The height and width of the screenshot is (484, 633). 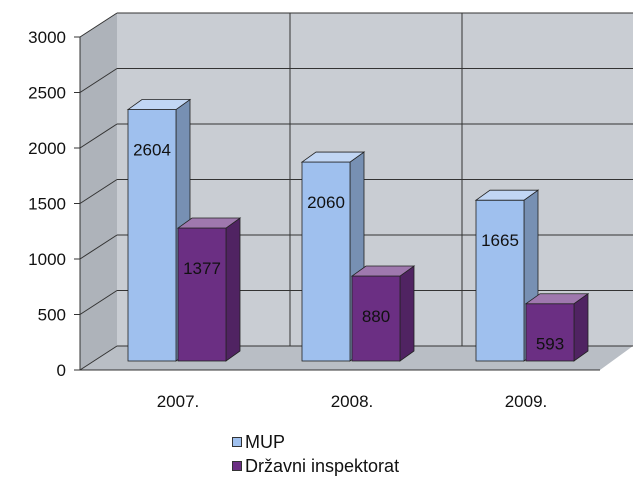 I want to click on legend-item-mup: MUP, so click(x=315, y=442).